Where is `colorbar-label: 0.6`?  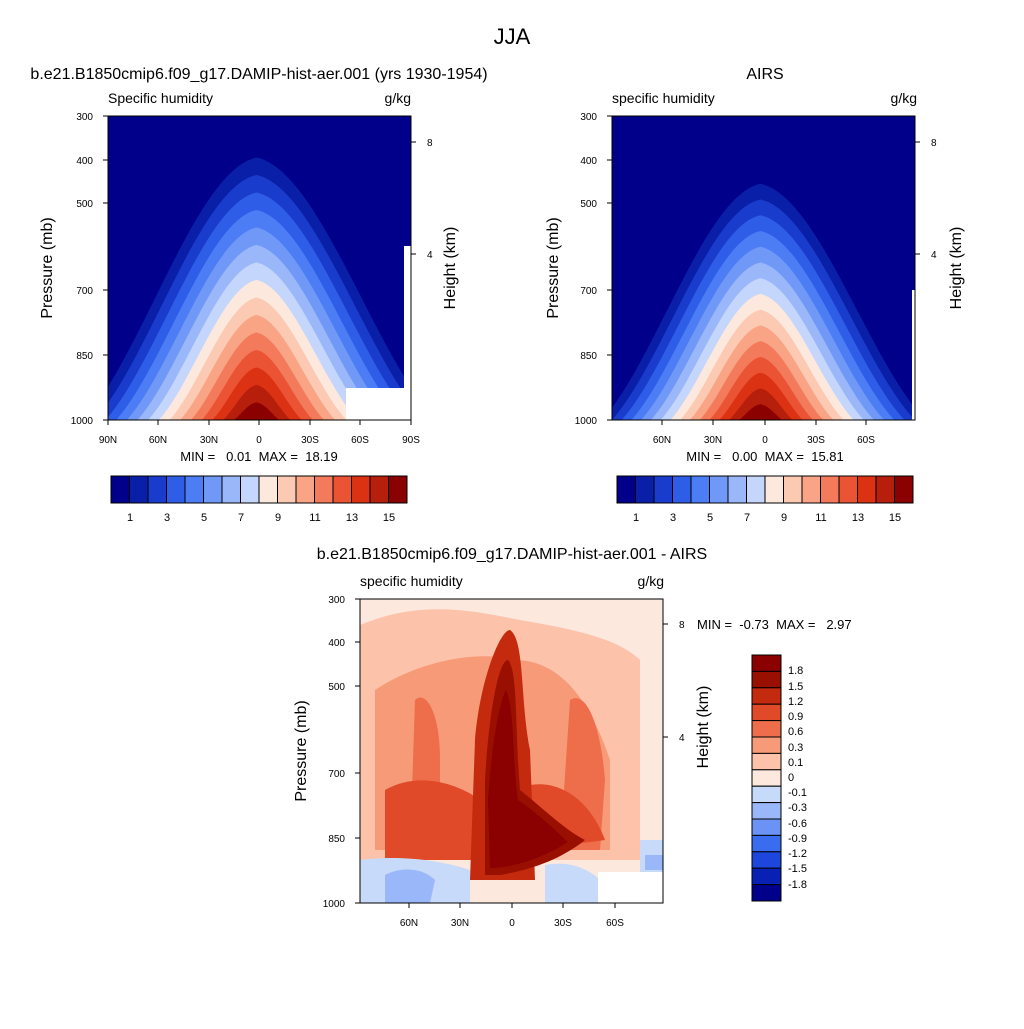 colorbar-label: 0.6 is located at coordinates (795, 732).